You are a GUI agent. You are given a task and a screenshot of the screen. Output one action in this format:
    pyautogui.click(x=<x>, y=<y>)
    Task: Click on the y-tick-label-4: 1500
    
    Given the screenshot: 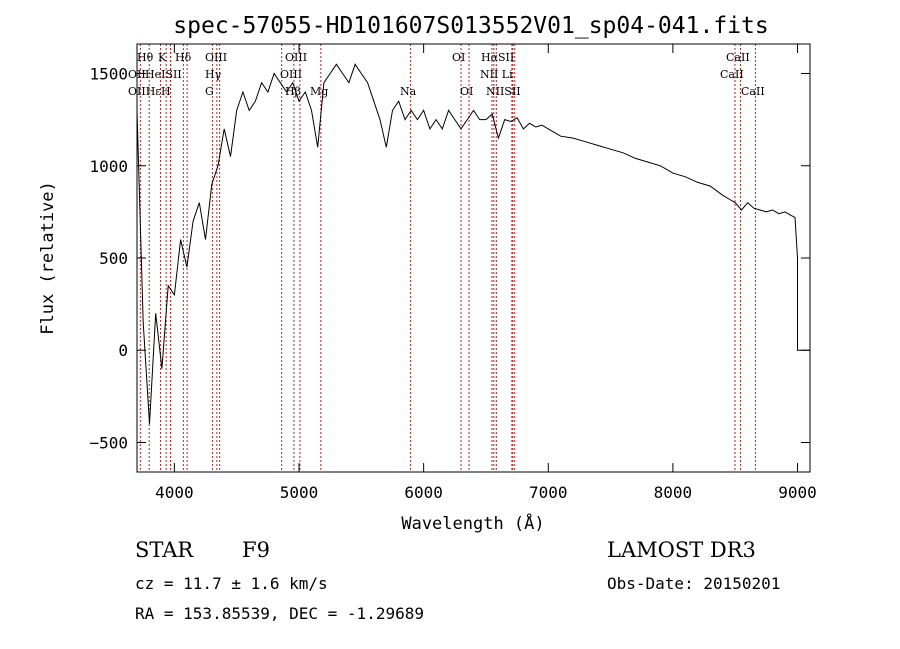 What is the action you would take?
    pyautogui.click(x=108, y=74)
    